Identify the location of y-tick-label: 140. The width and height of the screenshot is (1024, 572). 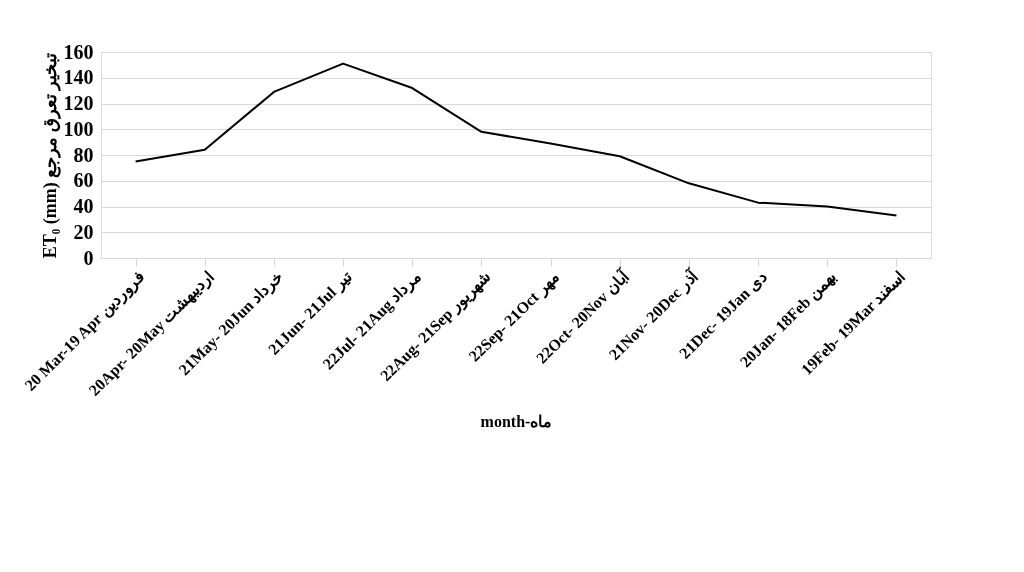
(78, 77).